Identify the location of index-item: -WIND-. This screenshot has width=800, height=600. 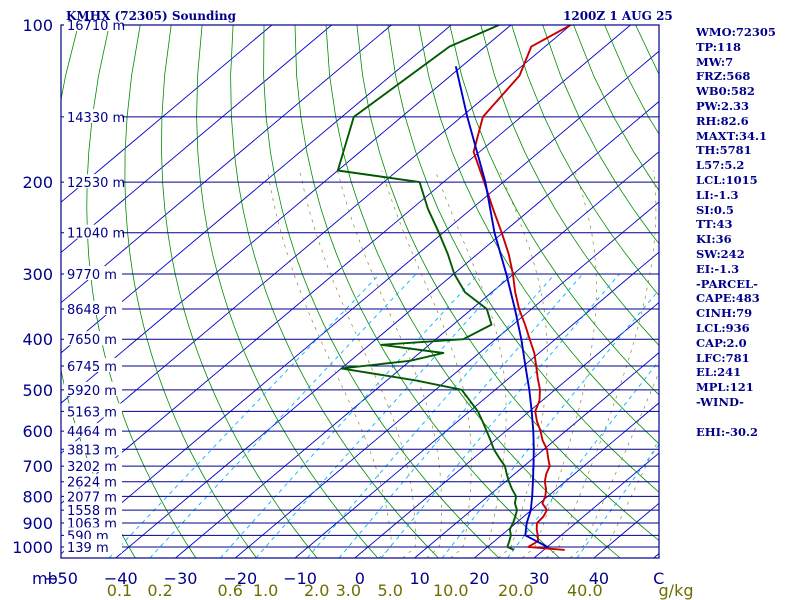
(720, 401).